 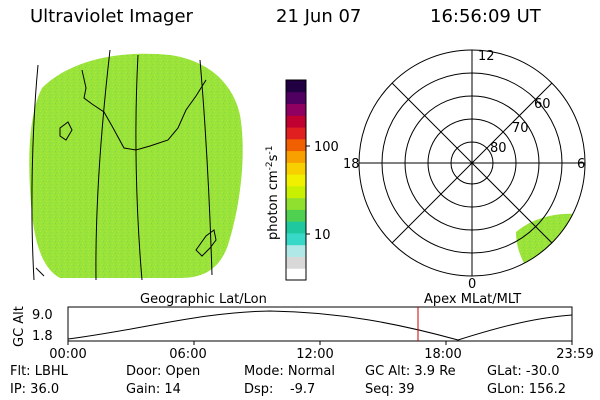 I want to click on gain-info: Gain: 14, so click(x=153, y=389).